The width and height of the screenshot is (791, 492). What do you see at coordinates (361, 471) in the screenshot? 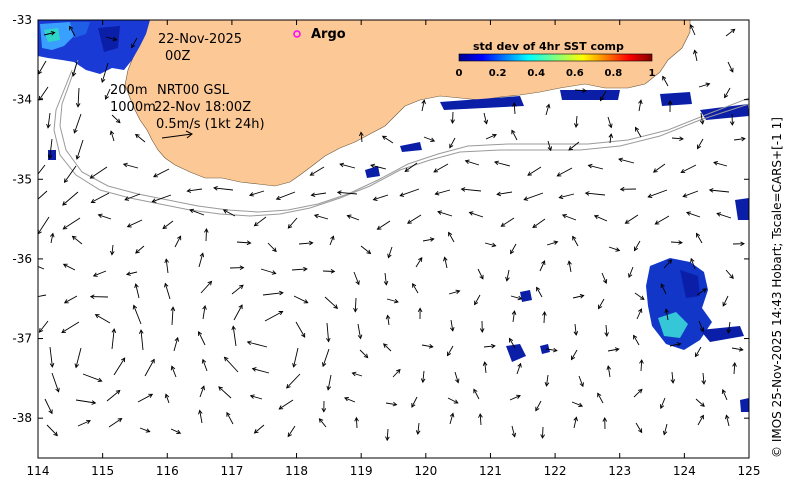
I see `x-tick-label: 119` at bounding box center [361, 471].